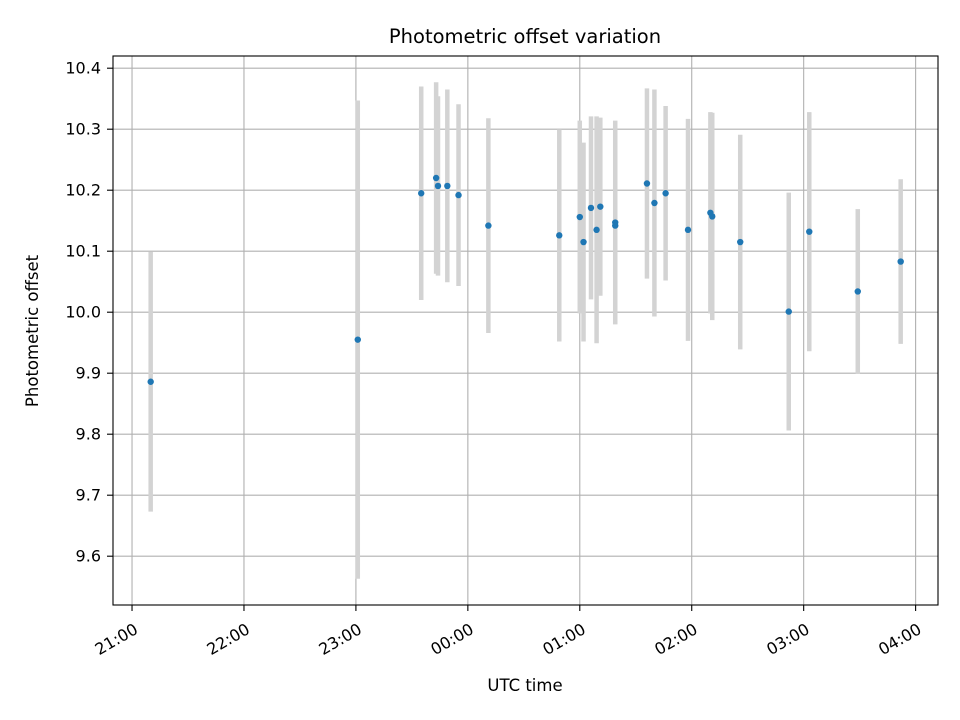 This screenshot has width=960, height=720. What do you see at coordinates (88, 434) in the screenshot?
I see `y-tick-label: 9.8` at bounding box center [88, 434].